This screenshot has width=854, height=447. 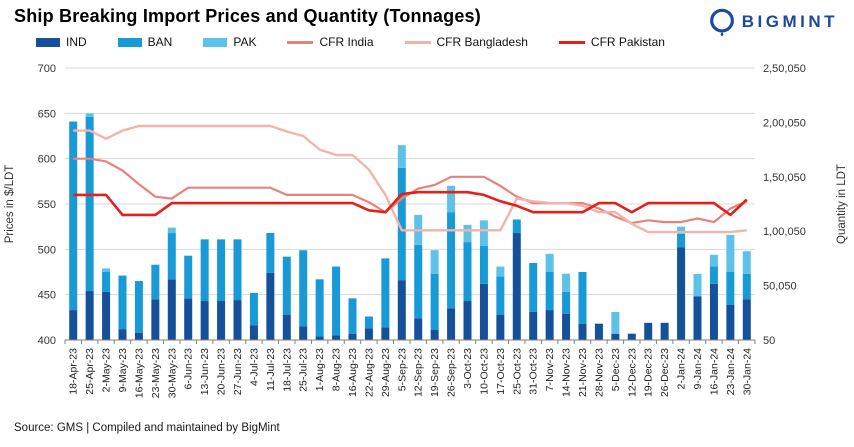 I want to click on x-axis-date-label: 18-Apr-23, so click(x=74, y=371).